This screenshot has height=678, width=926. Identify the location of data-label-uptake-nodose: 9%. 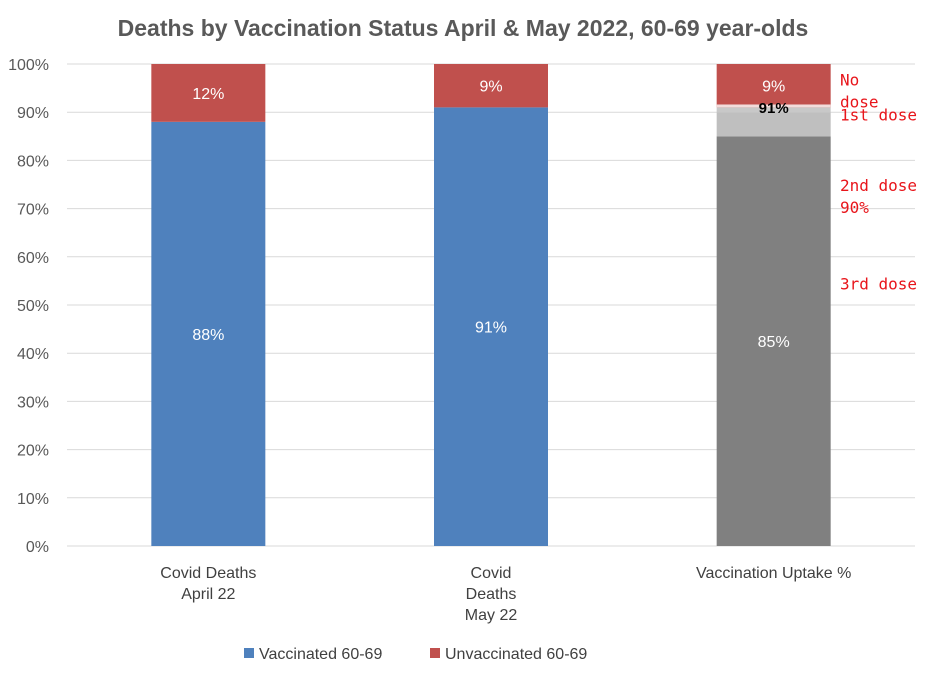
(773, 87).